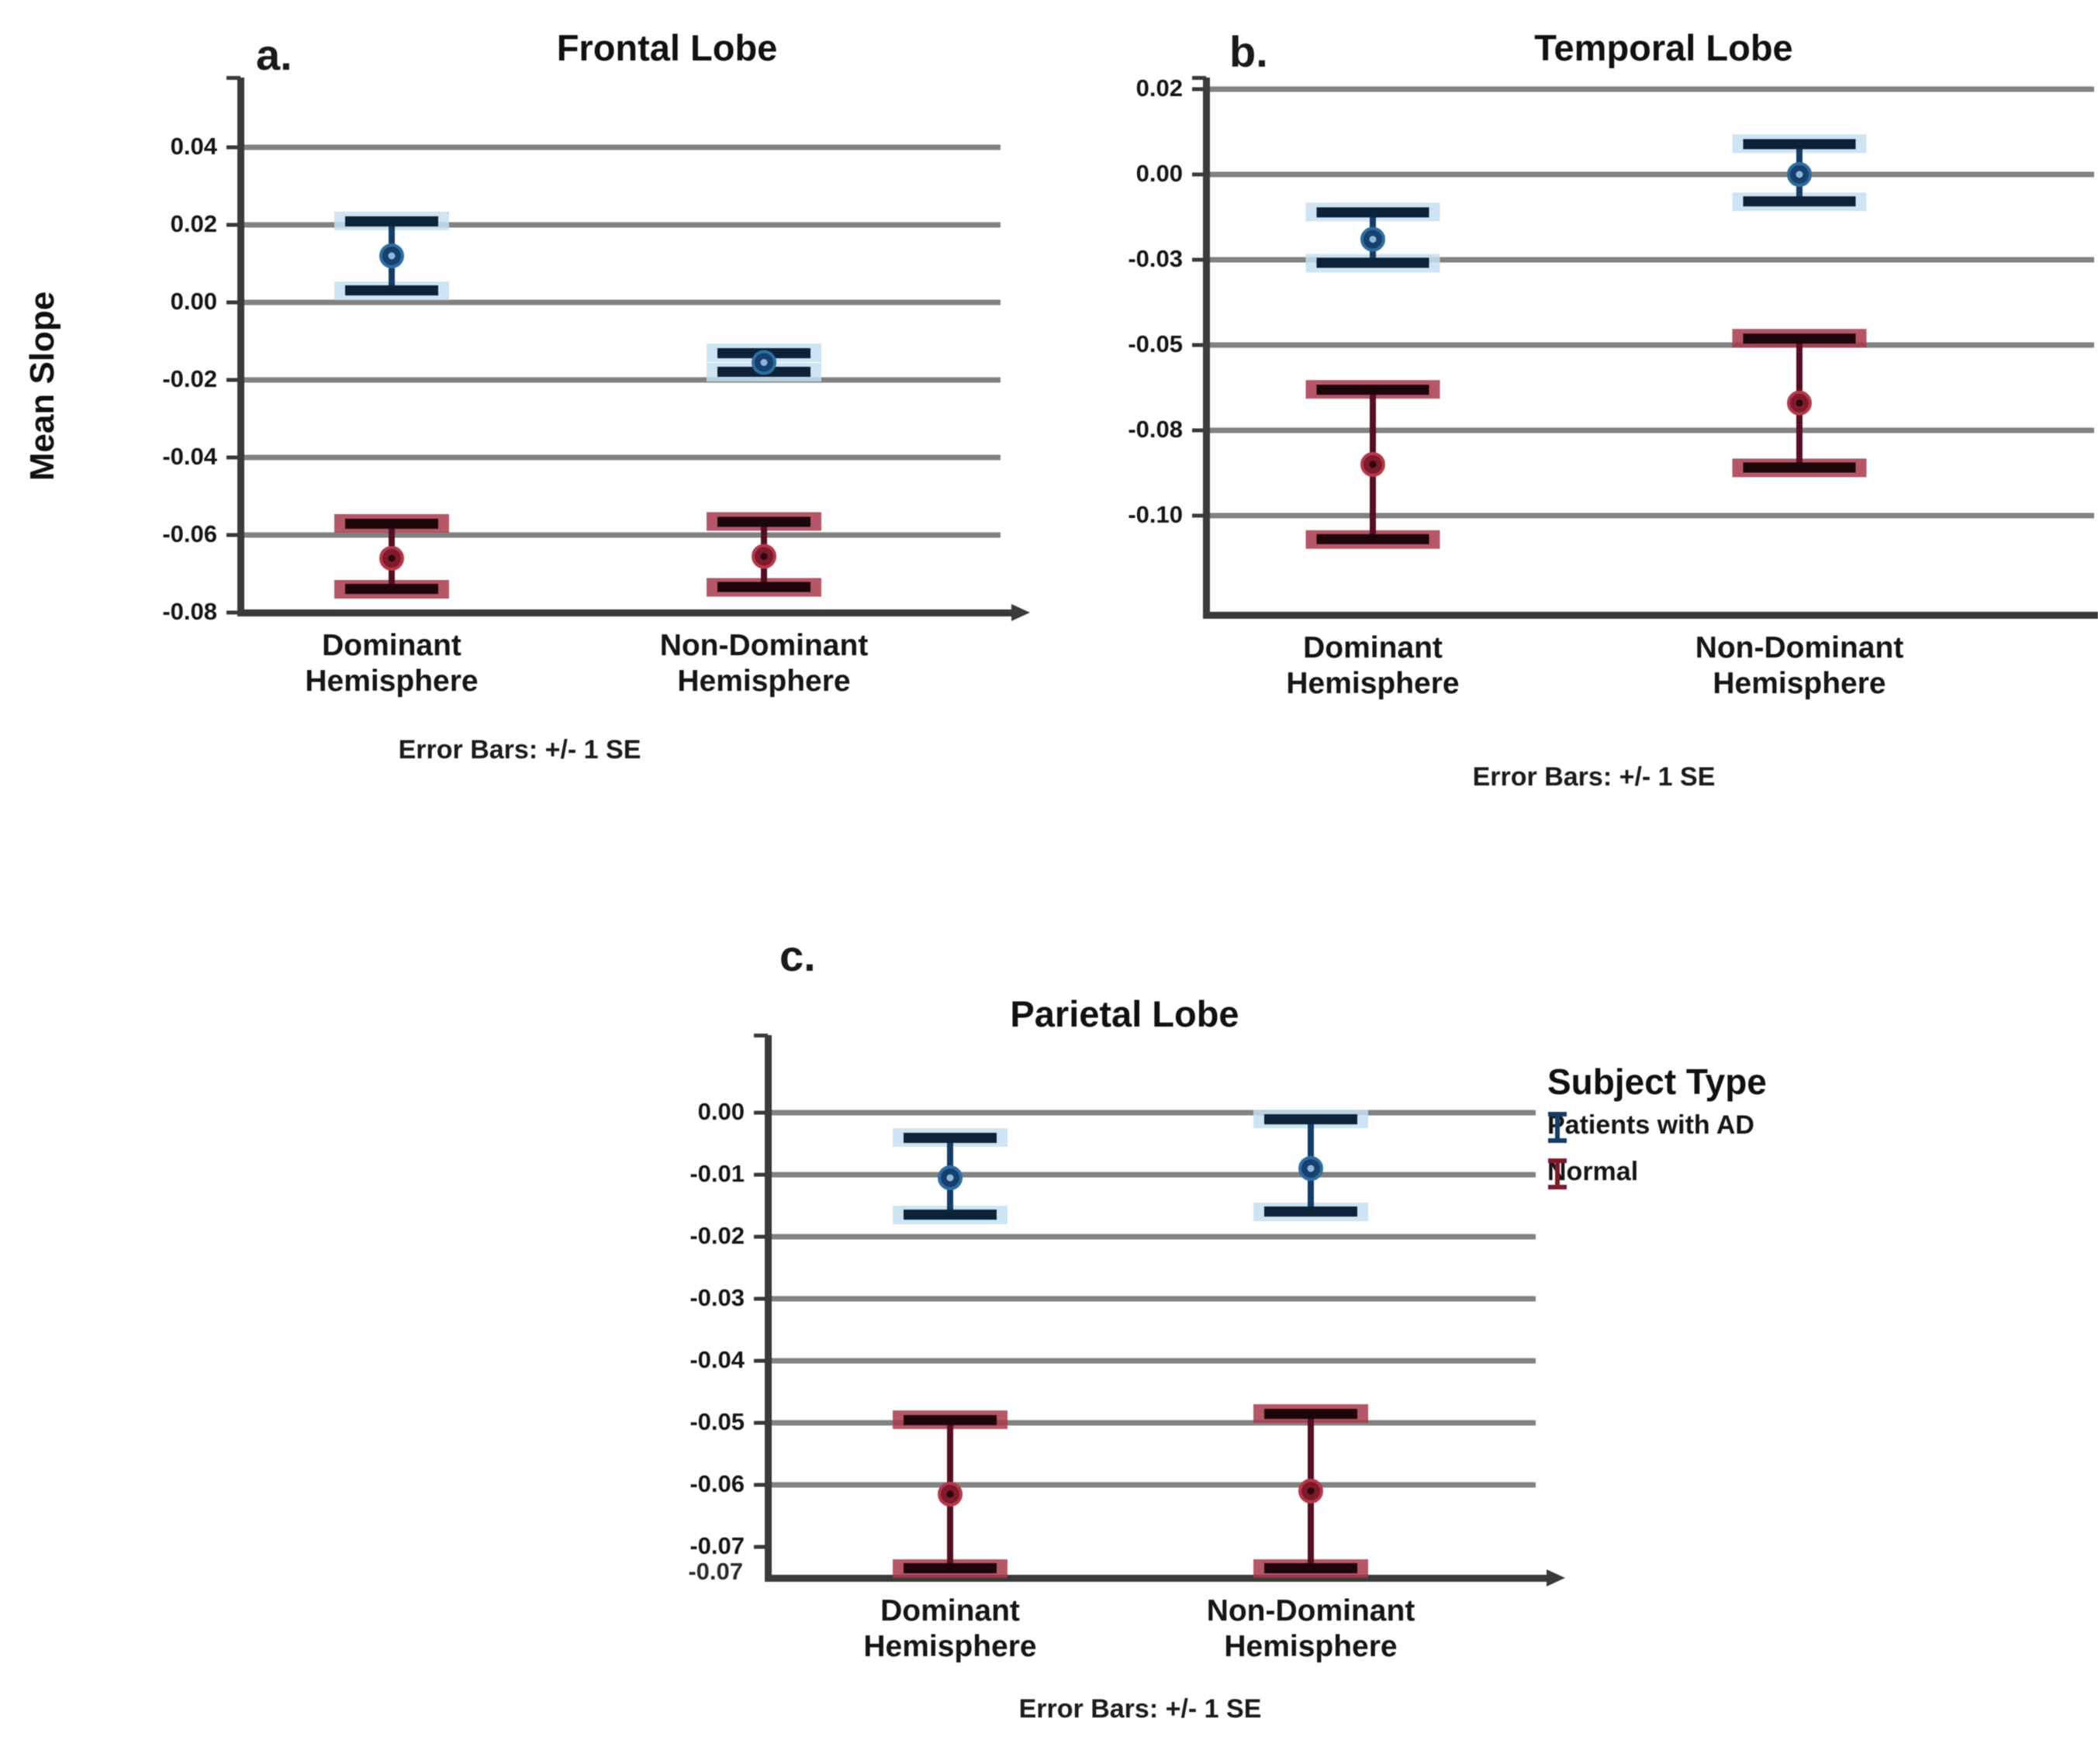 The image size is (2098, 1764). Describe the element at coordinates (798, 955) in the screenshot. I see `panel-label-c: c.` at that location.